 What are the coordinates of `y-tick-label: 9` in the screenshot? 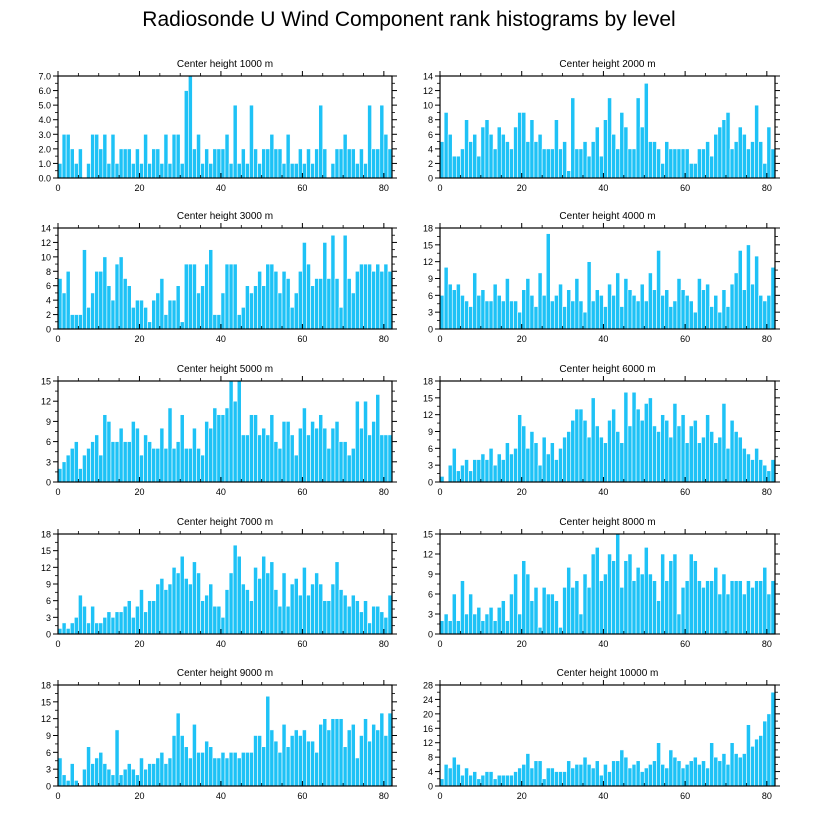 It's located at (48, 585).